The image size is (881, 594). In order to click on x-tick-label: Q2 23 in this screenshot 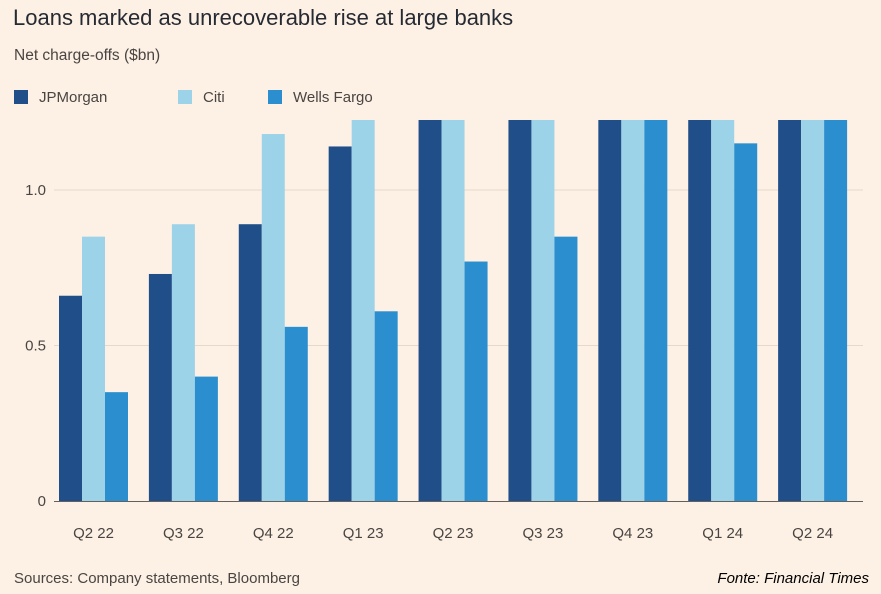, I will do `click(453, 533)`.